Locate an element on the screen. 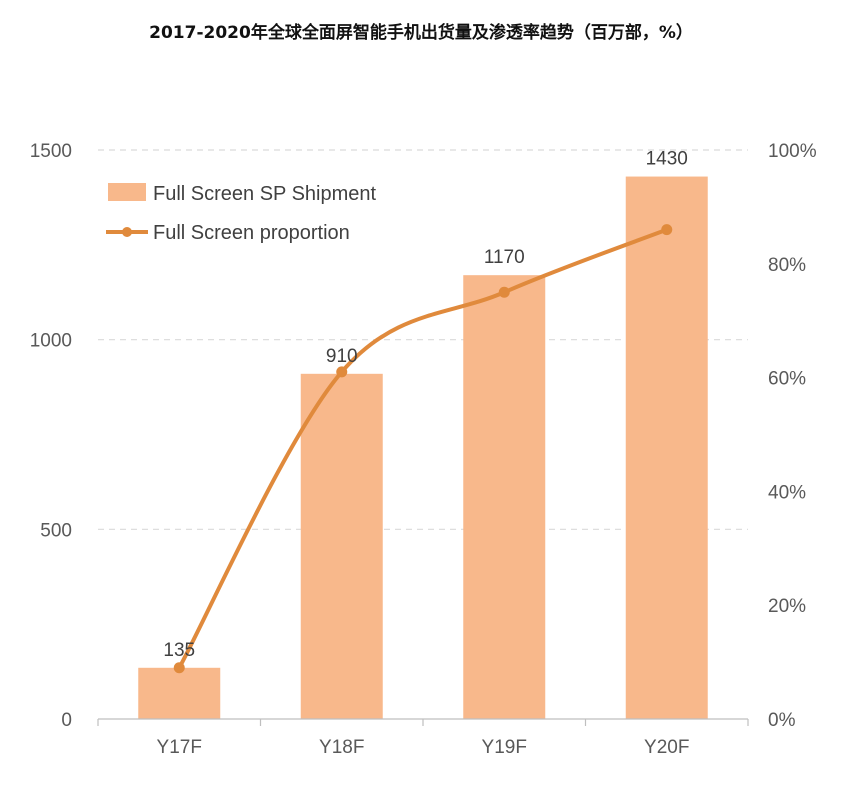 This screenshot has height=791, width=842. x-tick-label: Y18F is located at coordinates (341, 747).